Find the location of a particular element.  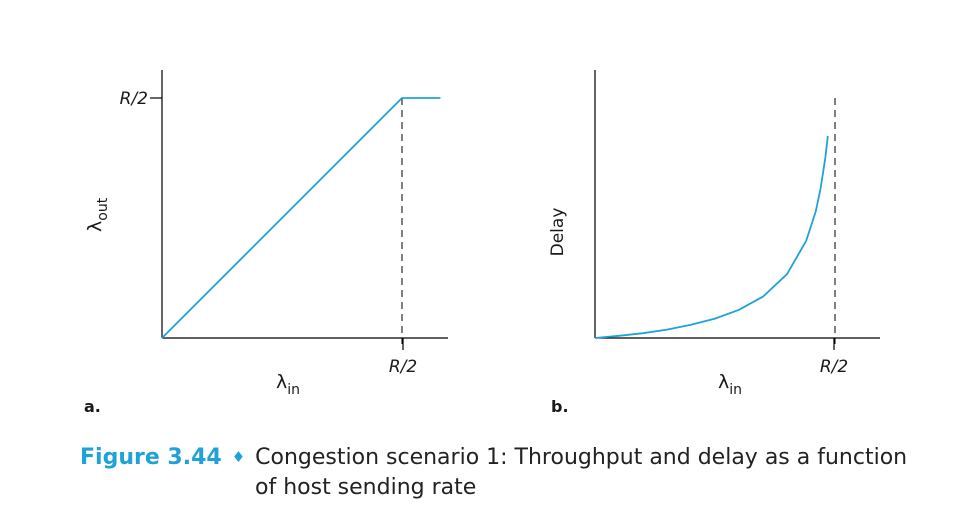

chart-b-panel-label: b. is located at coordinates (560, 406).